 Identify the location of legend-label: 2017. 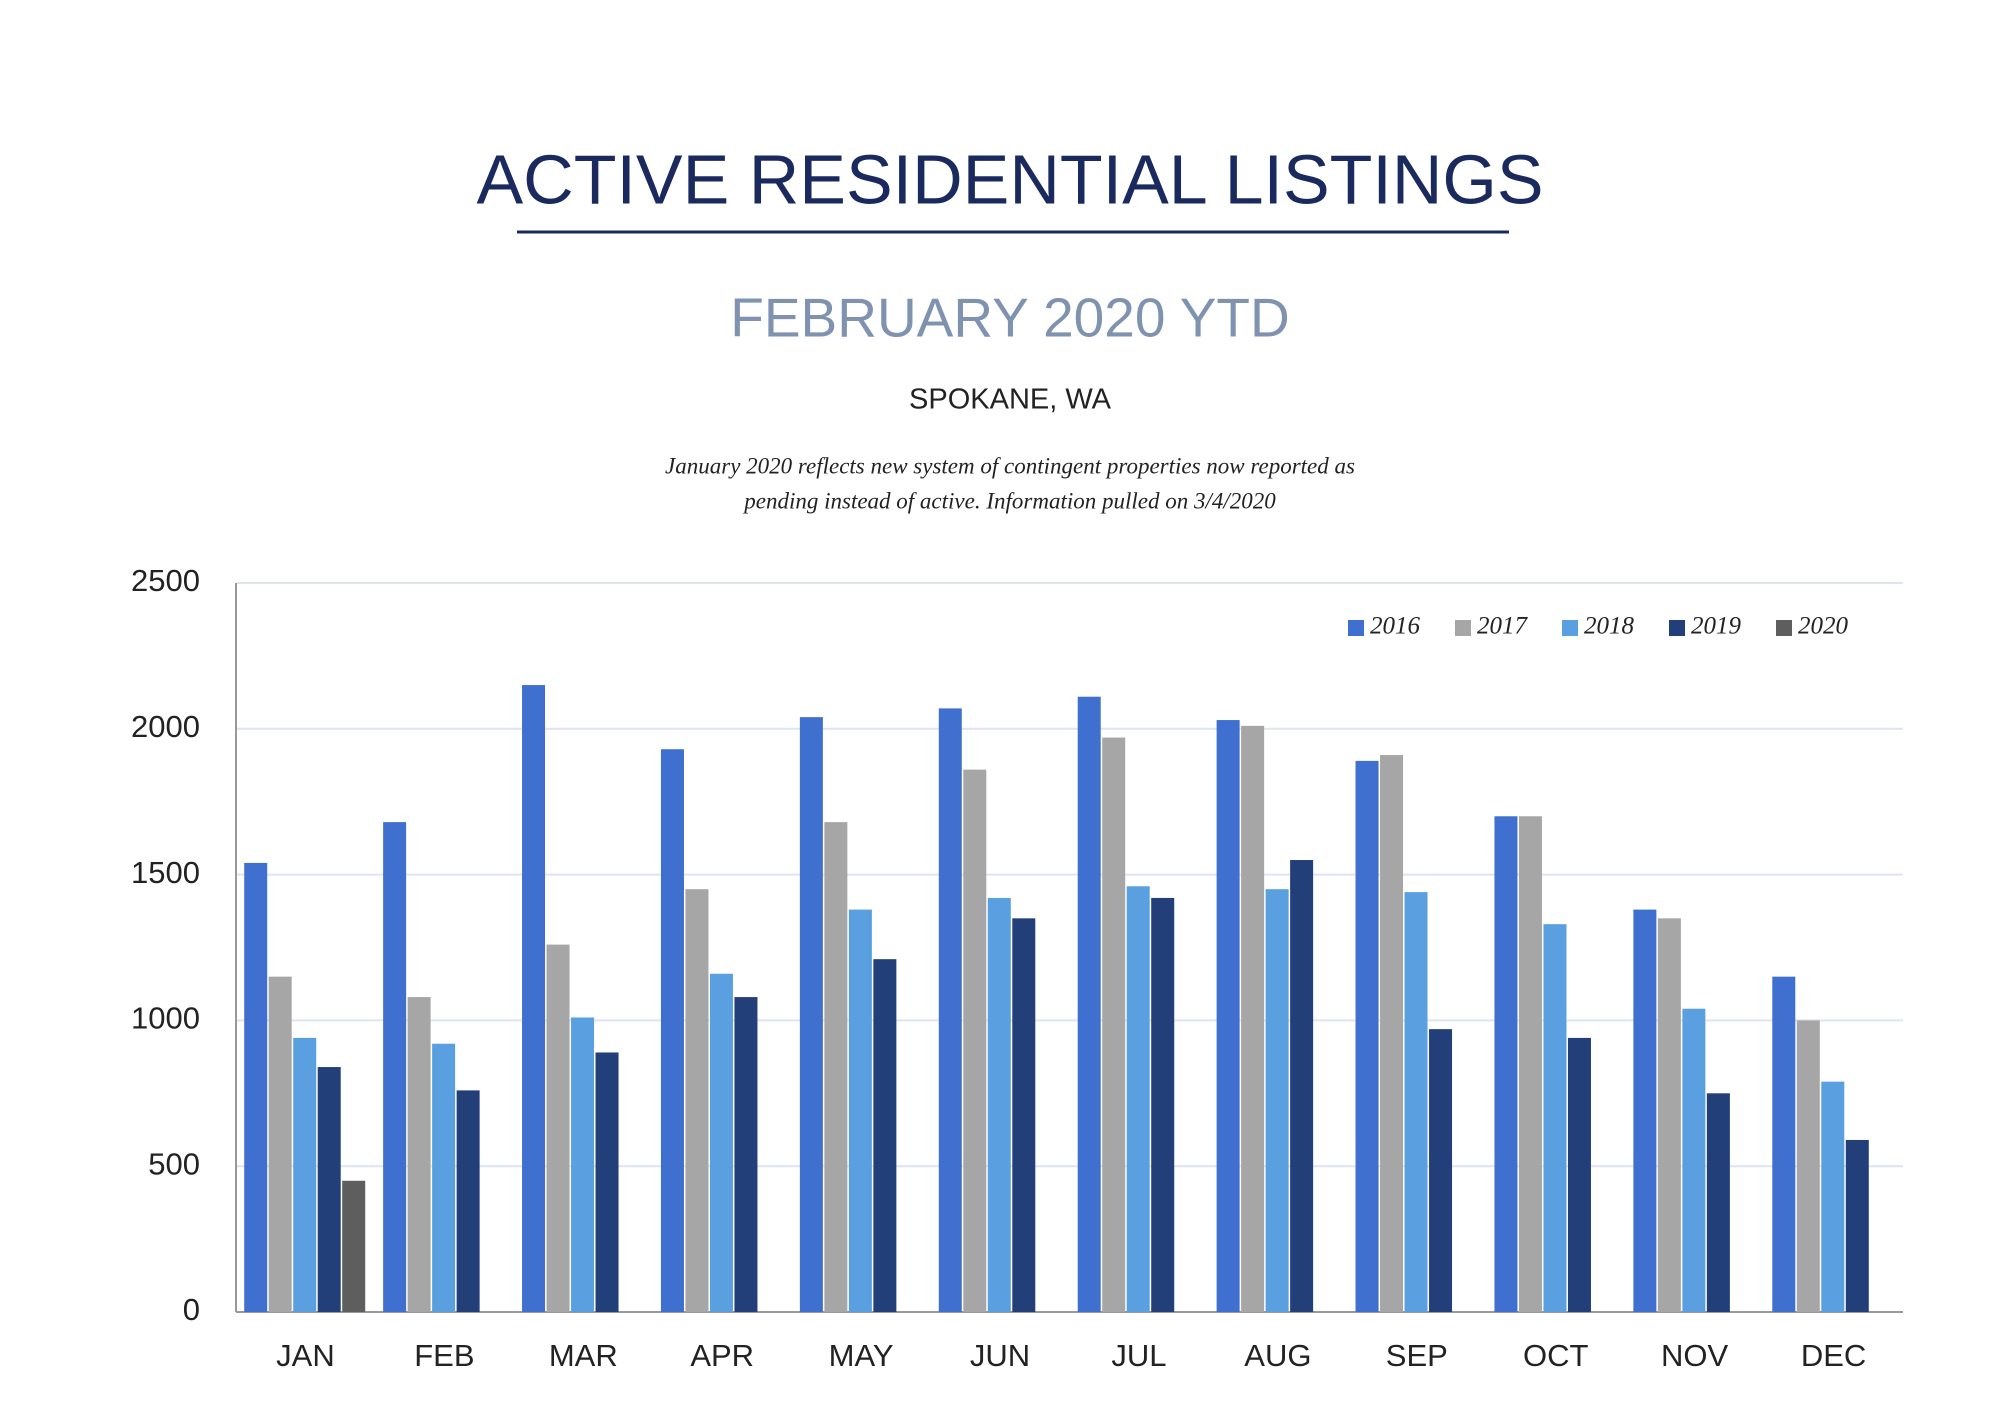
(1503, 626).